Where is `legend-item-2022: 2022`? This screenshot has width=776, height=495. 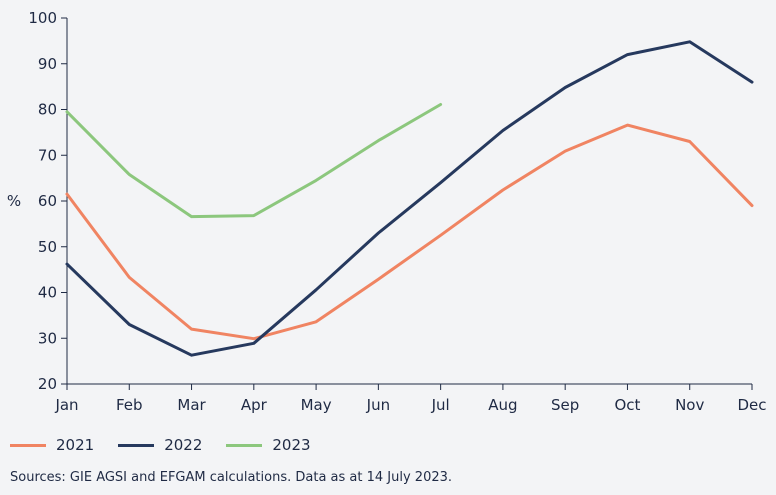
legend-item-2022: 2022 is located at coordinates (160, 445).